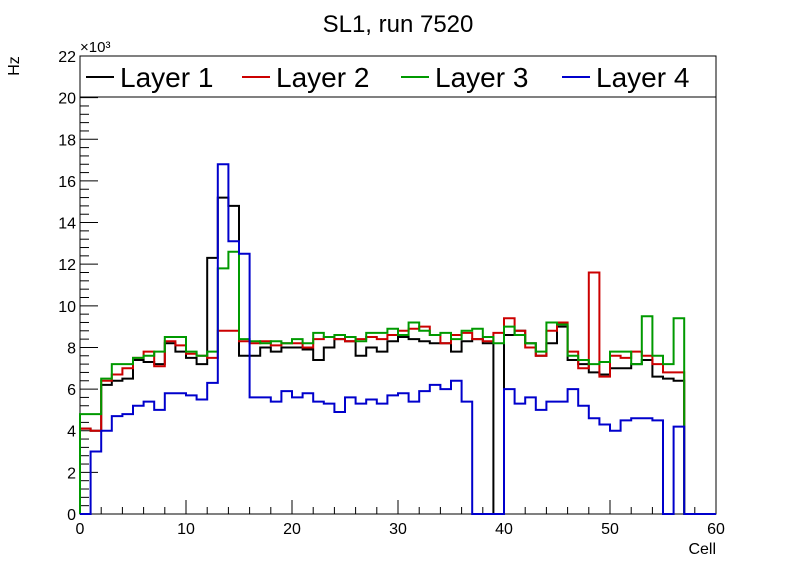  Describe the element at coordinates (67, 99) in the screenshot. I see `y-tick-label: 20` at that location.